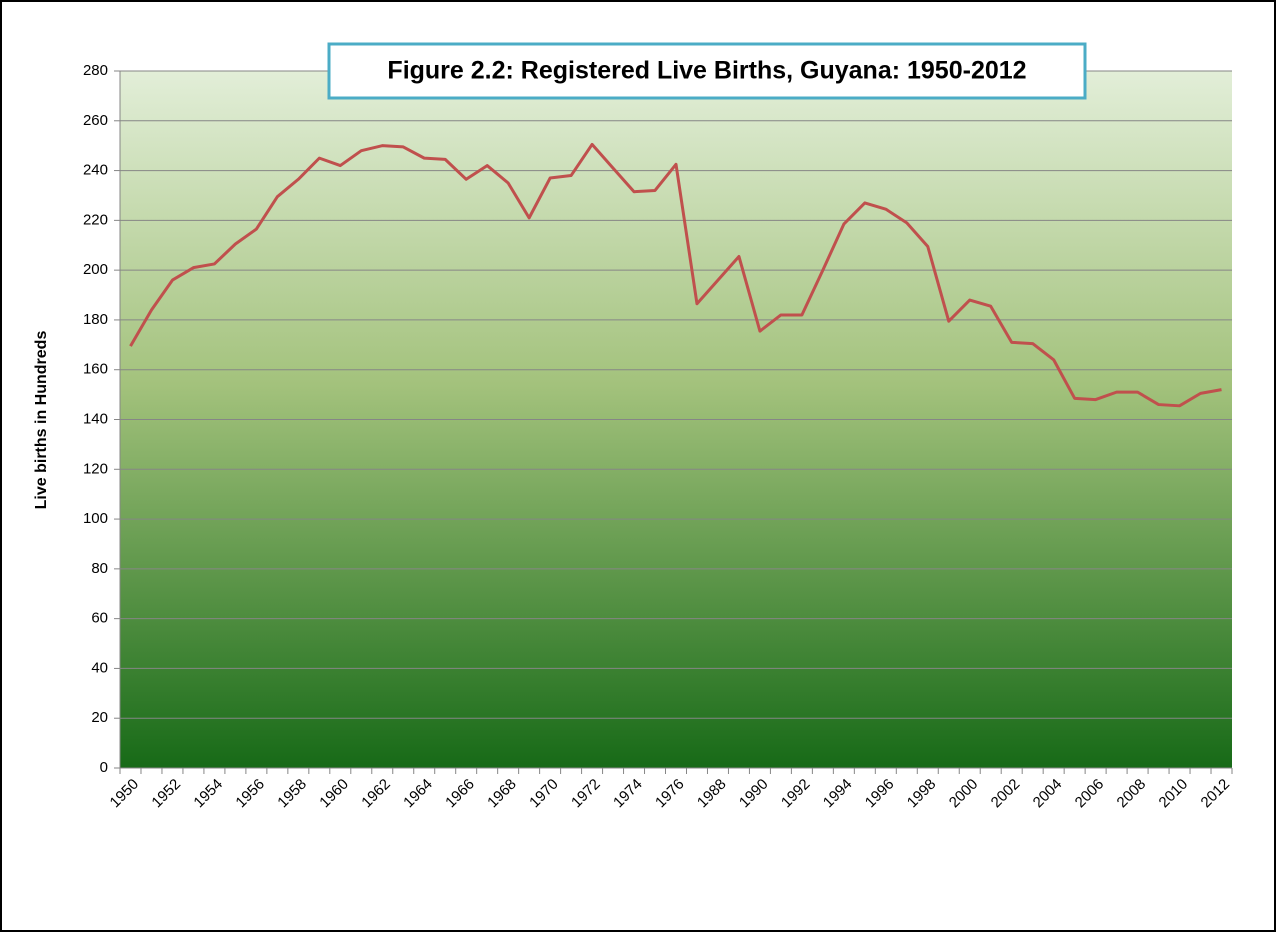  What do you see at coordinates (95, 319) in the screenshot?
I see `y-tick-label: 180` at bounding box center [95, 319].